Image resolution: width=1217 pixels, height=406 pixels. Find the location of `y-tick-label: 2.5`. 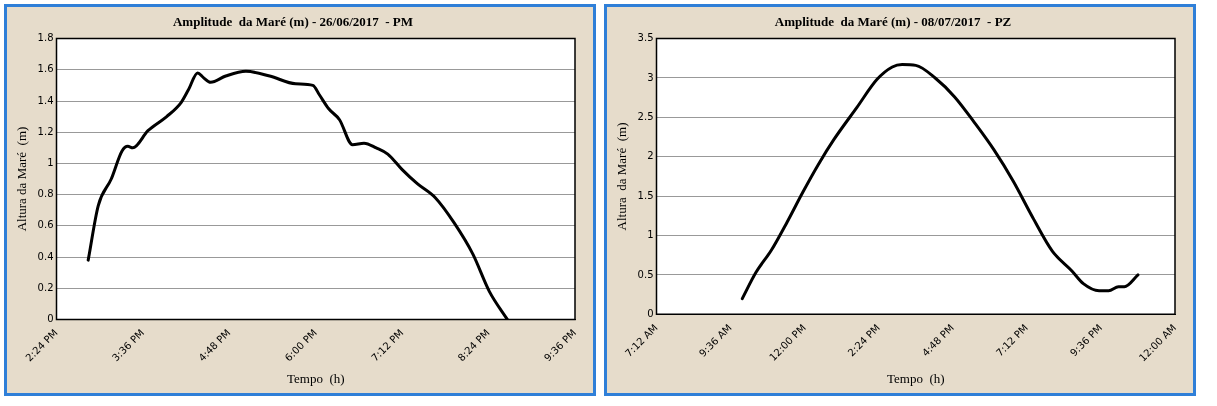

y-tick-label: 2.5 is located at coordinates (645, 116).